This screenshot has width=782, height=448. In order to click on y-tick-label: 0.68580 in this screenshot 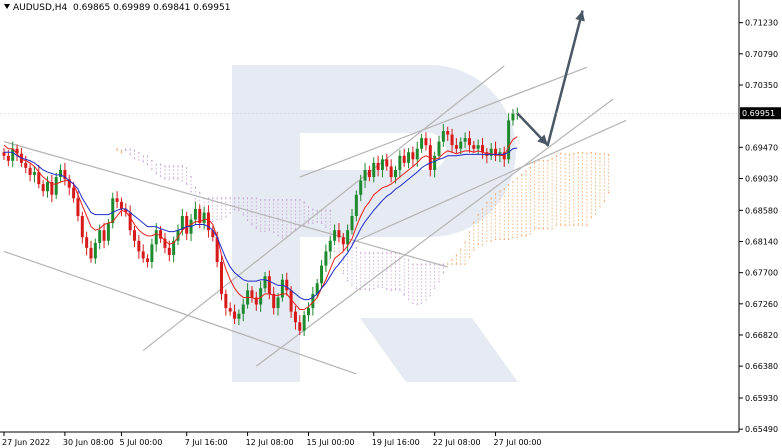, I will do `click(761, 210)`.